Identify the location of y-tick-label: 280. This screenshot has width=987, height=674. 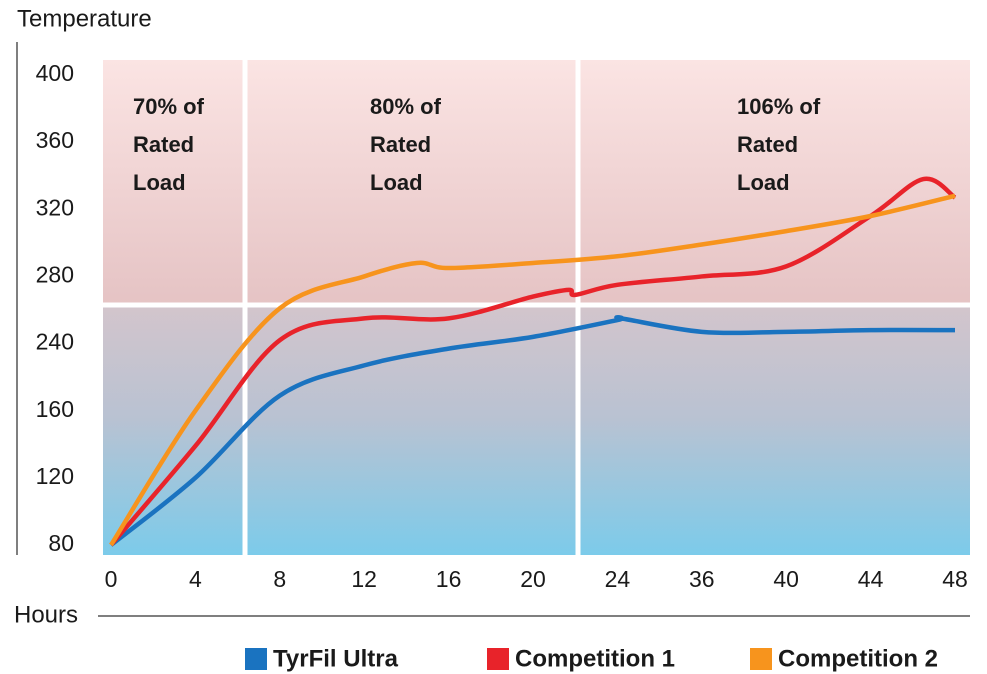
(55, 275).